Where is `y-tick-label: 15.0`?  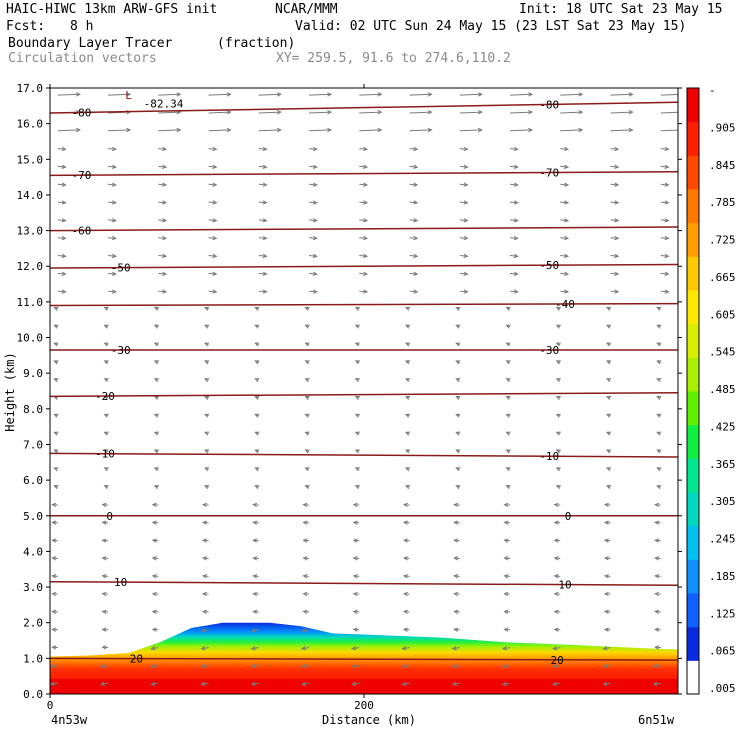
y-tick-label: 15.0 is located at coordinates (30, 159).